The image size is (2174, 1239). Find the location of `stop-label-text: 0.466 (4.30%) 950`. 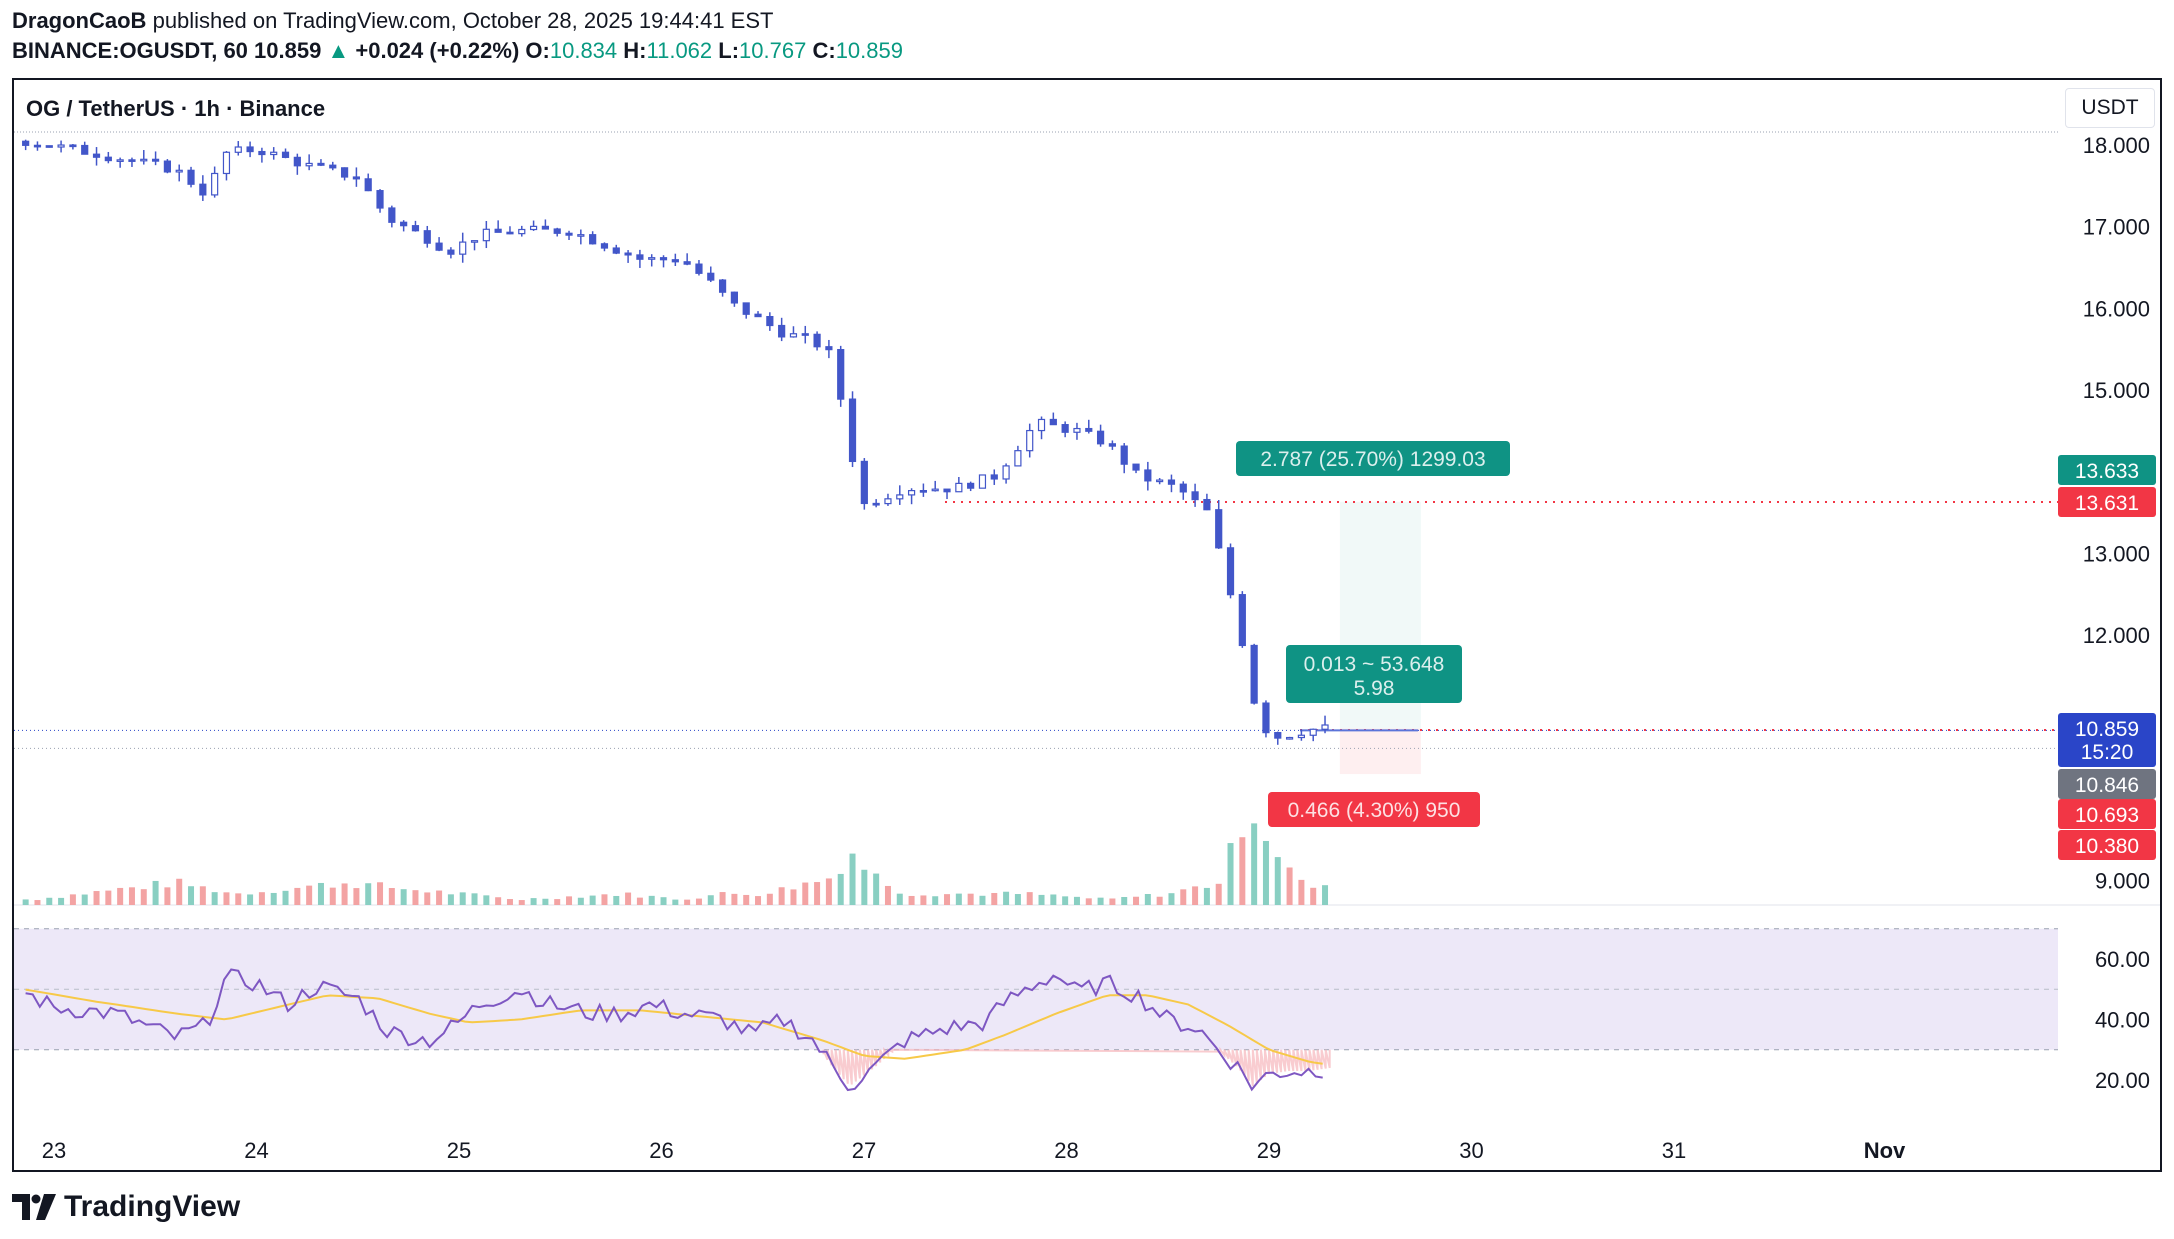

stop-label-text: 0.466 (4.30%) 950 is located at coordinates (1374, 810).